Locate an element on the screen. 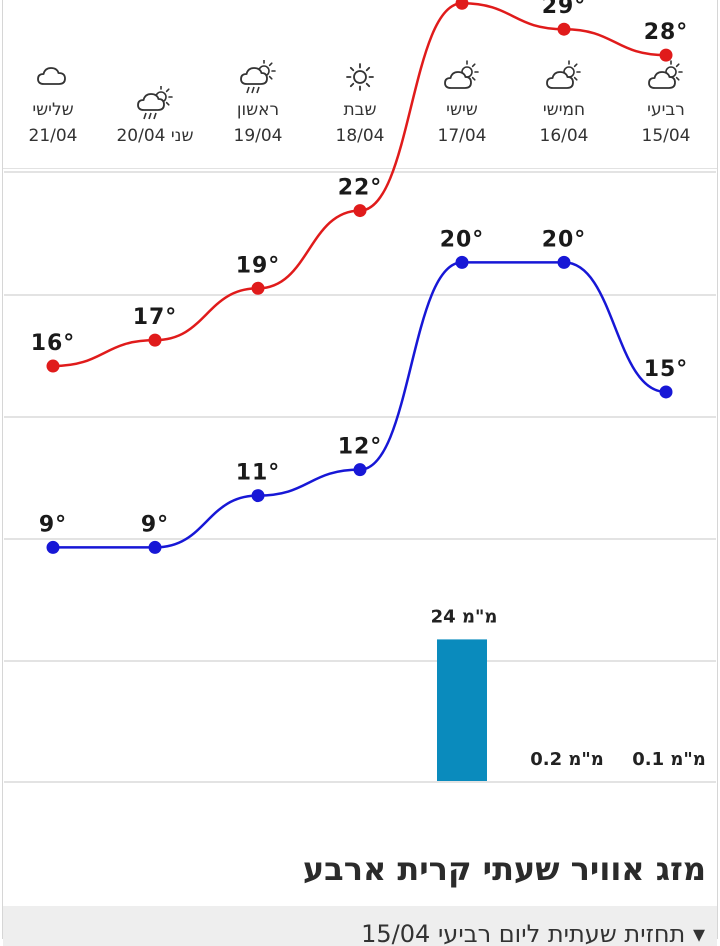  day-date: 16/04 is located at coordinates (564, 136).